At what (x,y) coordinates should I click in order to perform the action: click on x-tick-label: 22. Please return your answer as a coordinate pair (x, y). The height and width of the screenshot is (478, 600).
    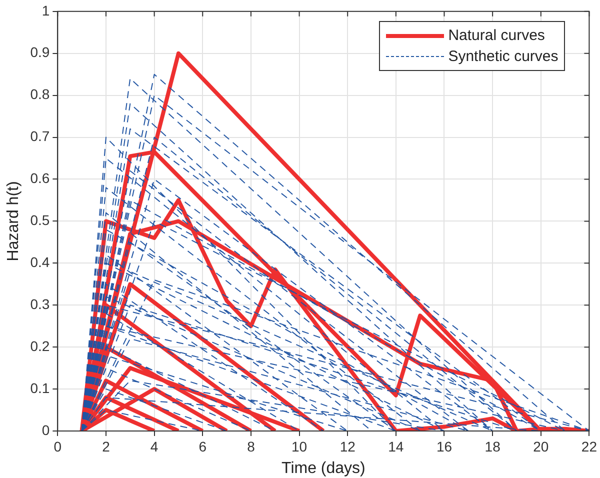
    Looking at the image, I should click on (589, 446).